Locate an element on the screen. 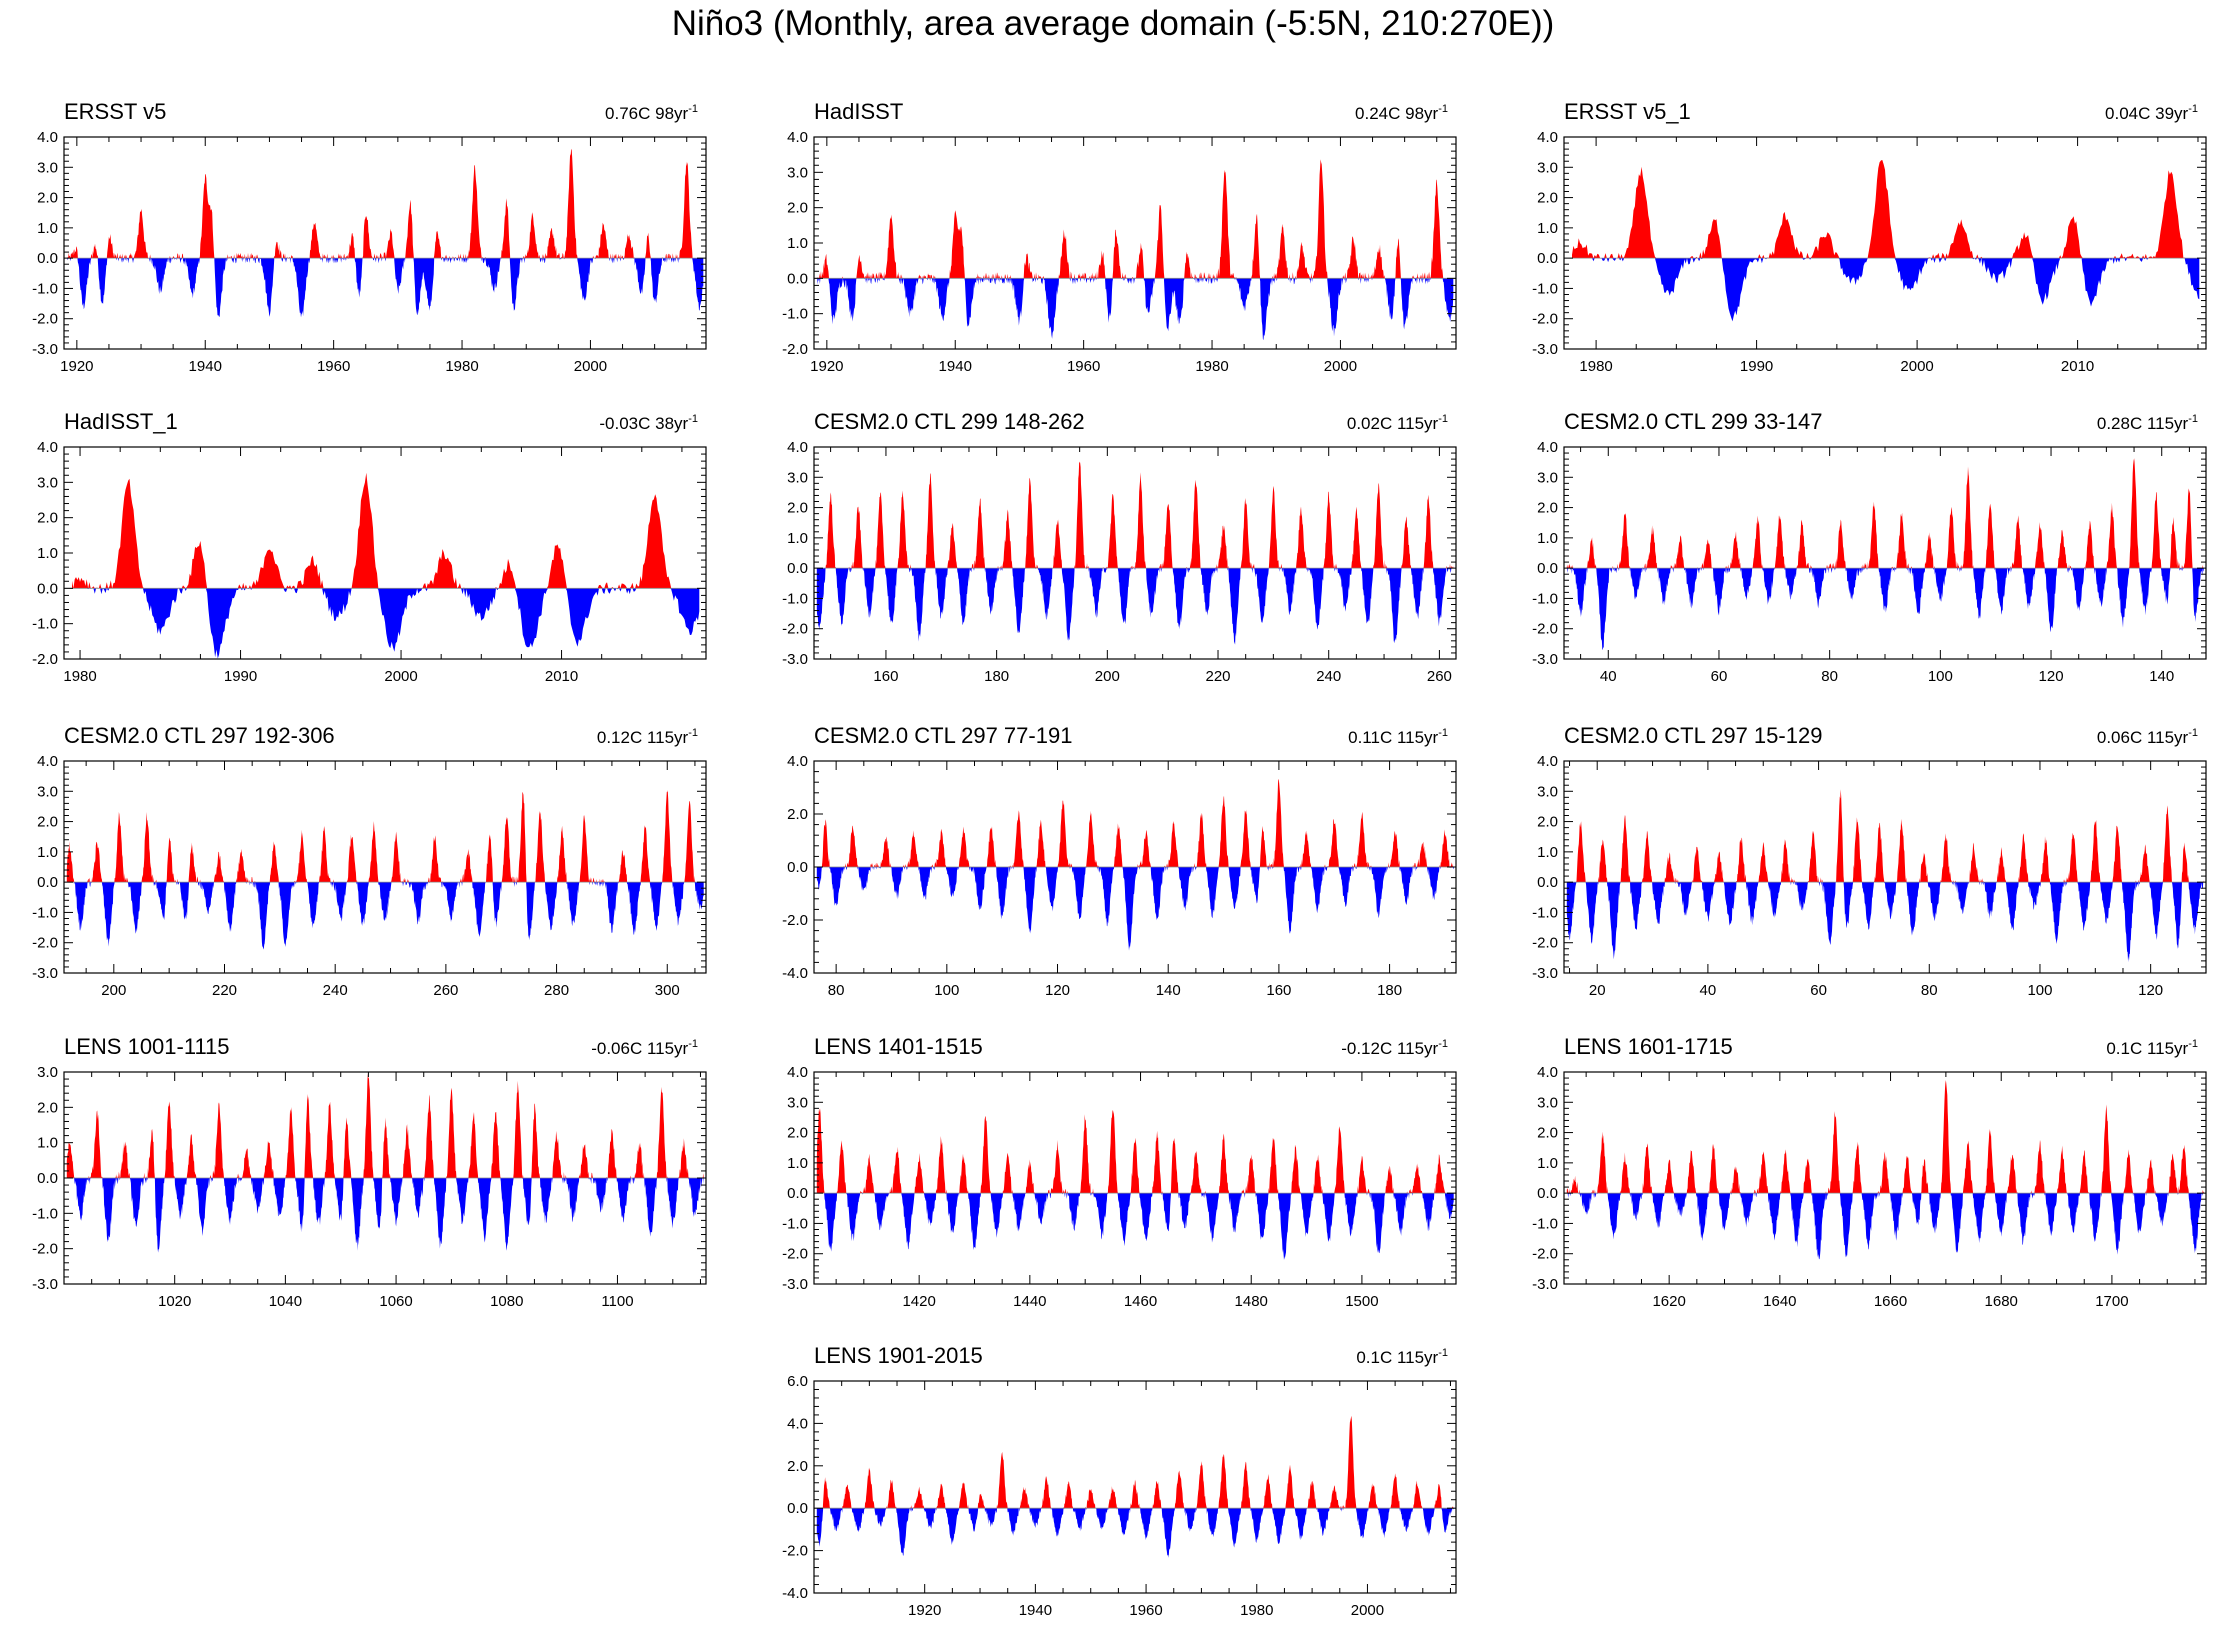 The image size is (2226, 1647). x-tick-label: 1500 is located at coordinates (1361, 1301).